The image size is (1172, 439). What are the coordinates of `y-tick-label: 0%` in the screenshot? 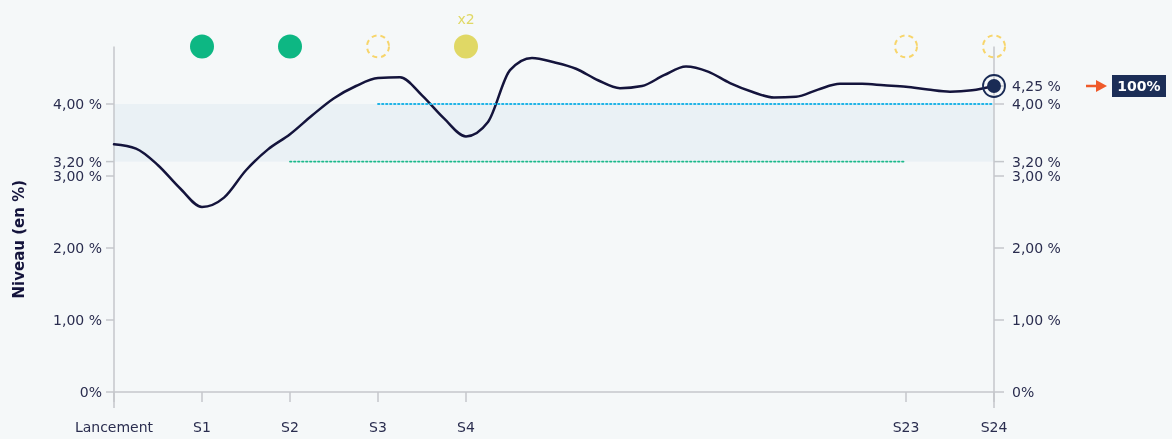 It's located at (90, 391).